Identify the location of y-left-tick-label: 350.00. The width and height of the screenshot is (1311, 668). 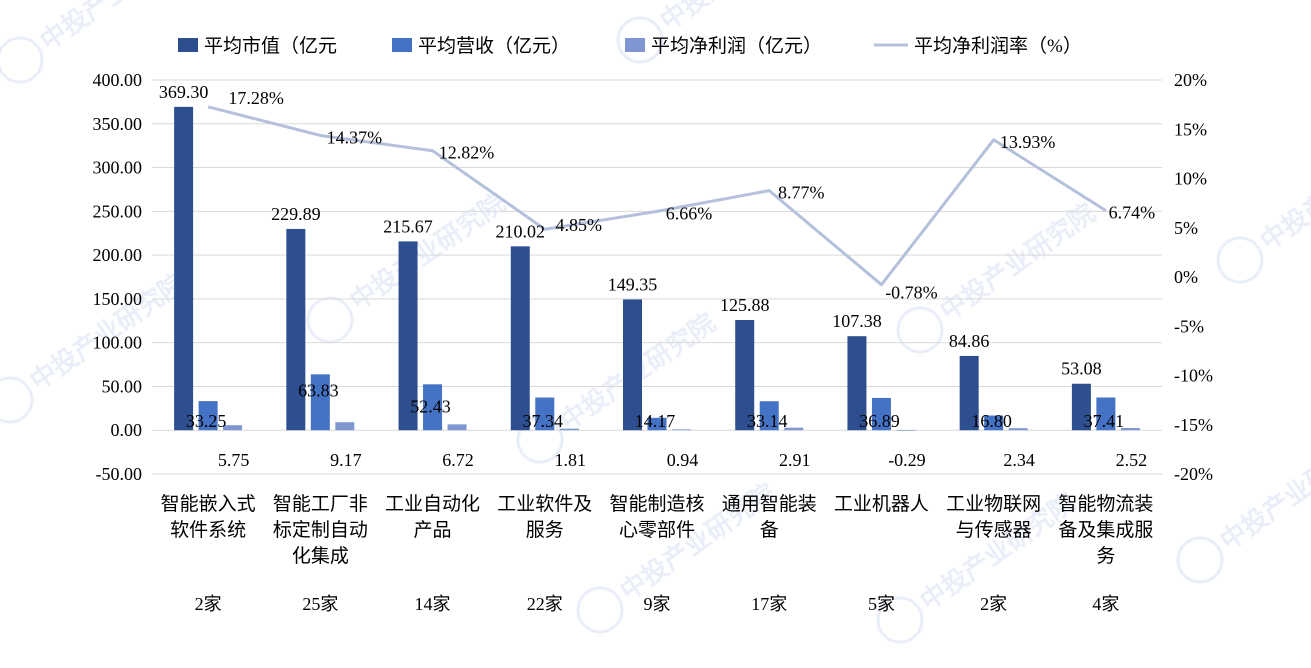
(118, 124).